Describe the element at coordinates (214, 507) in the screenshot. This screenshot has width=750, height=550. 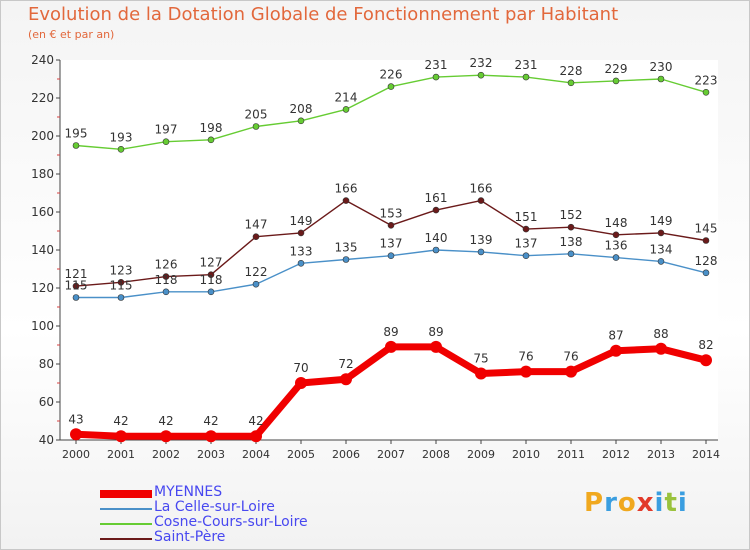
I see `legend-label: La Celle-sur-Loire` at that location.